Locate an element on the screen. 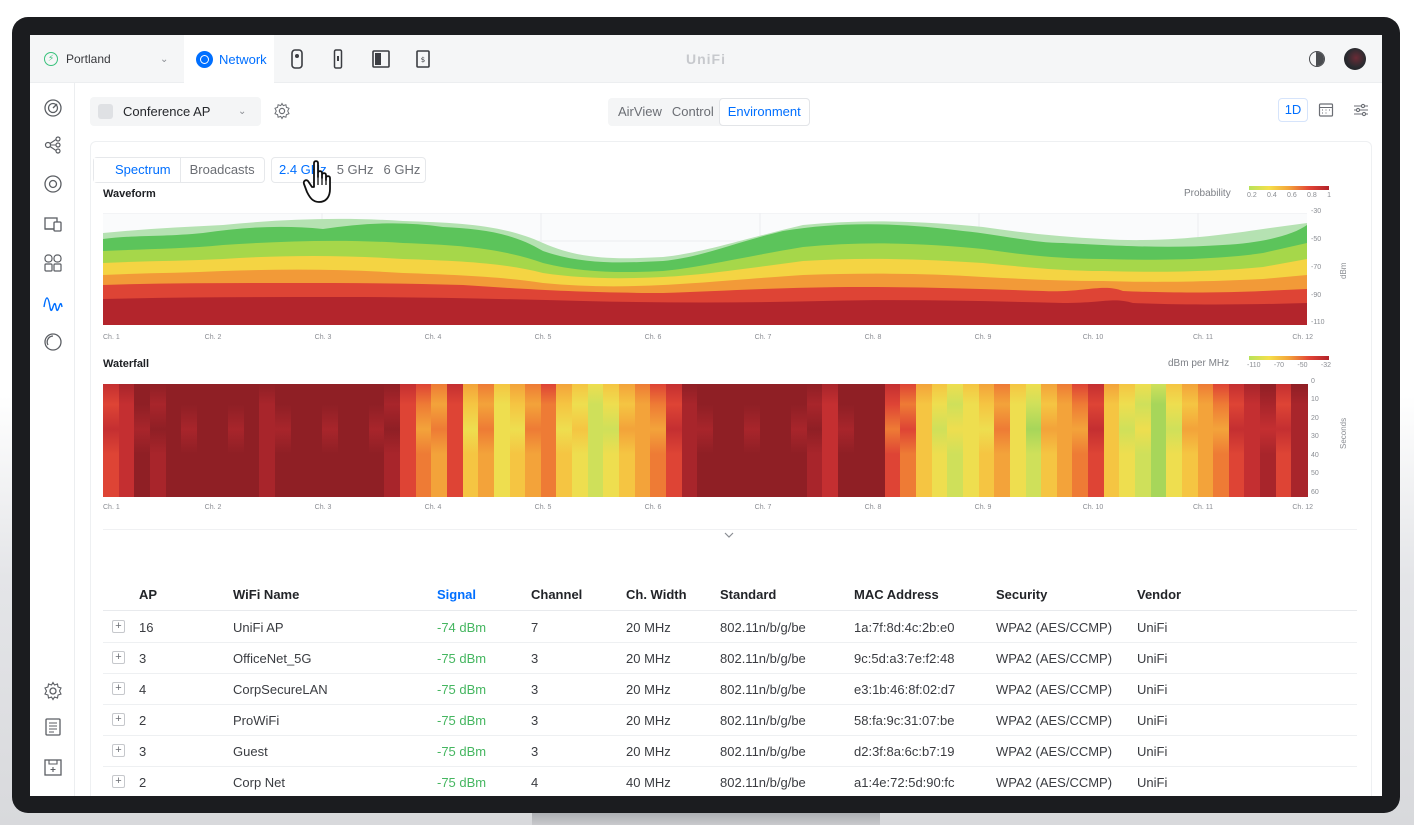 The height and width of the screenshot is (825, 1414). channel-tick-label: Ch. 7 is located at coordinates (763, 507).